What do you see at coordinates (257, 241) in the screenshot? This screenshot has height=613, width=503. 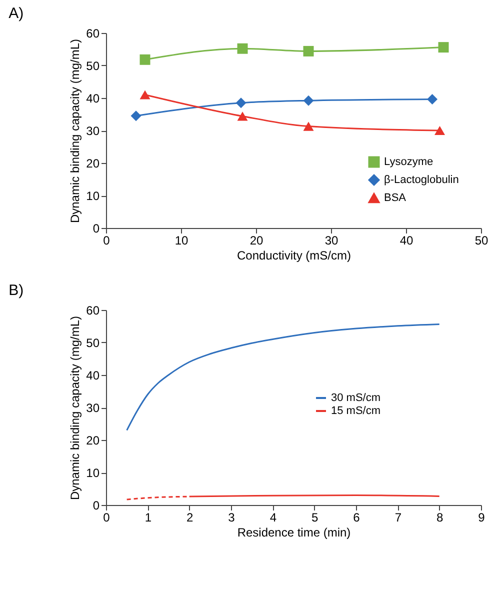 I see `x-tick-label: 20` at bounding box center [257, 241].